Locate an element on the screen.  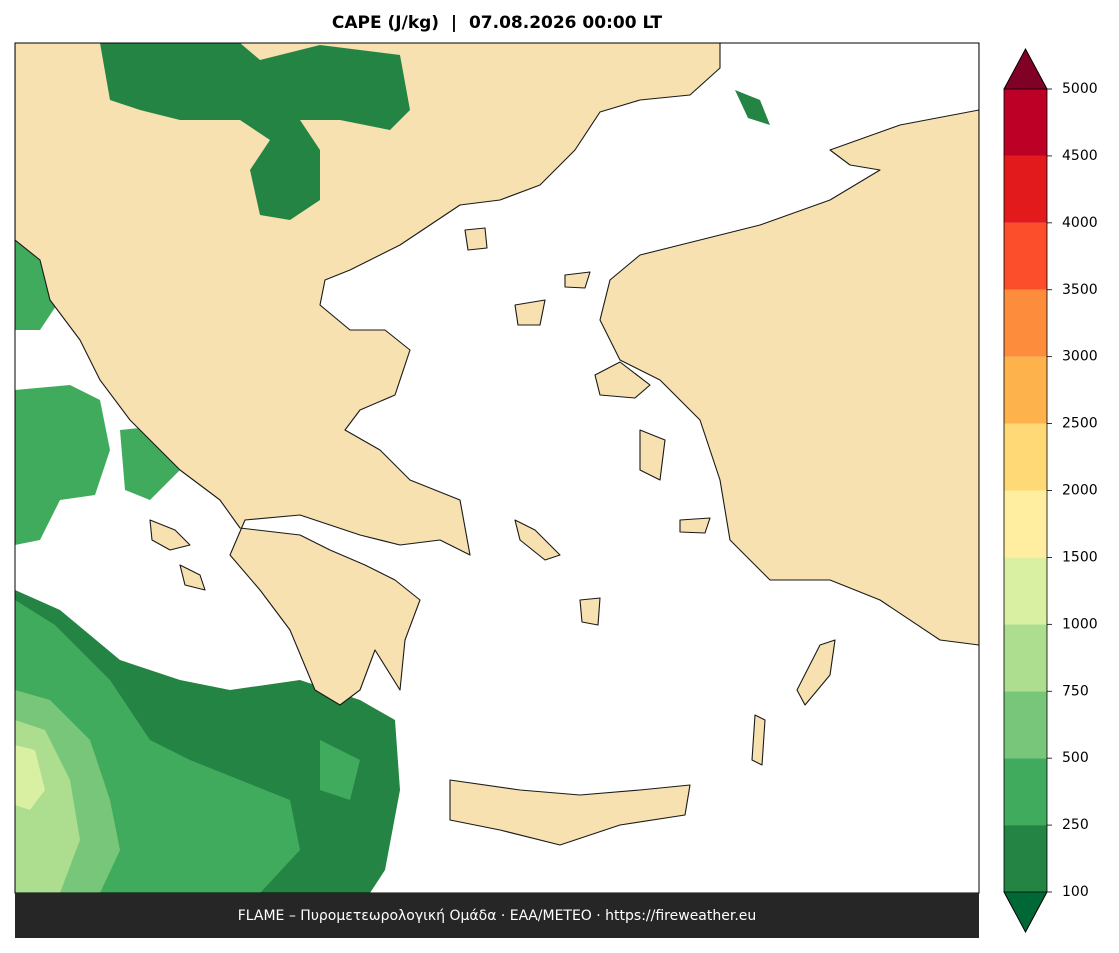
map-title: CAPE (J/kg) | 07.08.2026 00:00 LT is located at coordinates (497, 23).